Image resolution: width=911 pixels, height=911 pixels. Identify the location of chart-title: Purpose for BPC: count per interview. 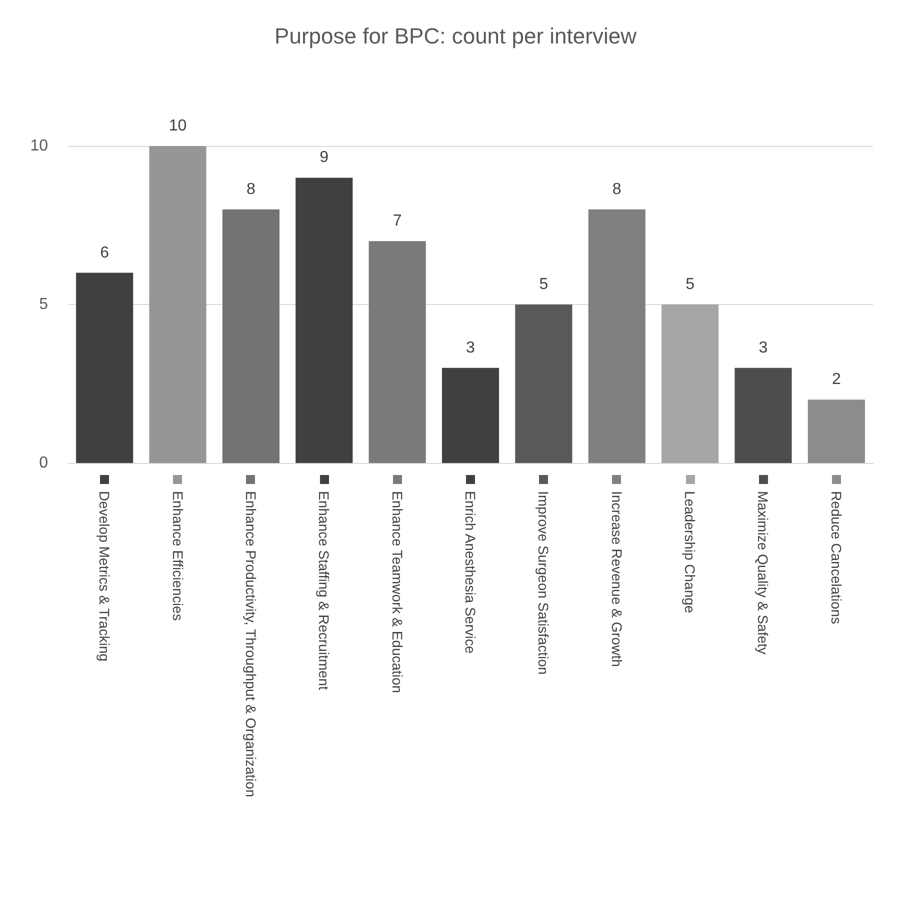
(455, 36).